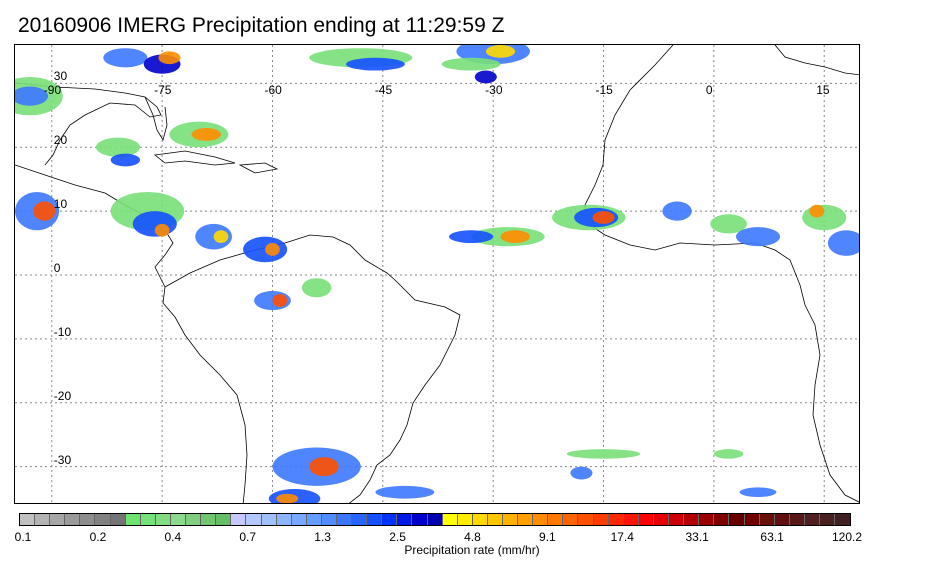  Describe the element at coordinates (88, 124) in the screenshot. I see `gulf-coast` at that location.